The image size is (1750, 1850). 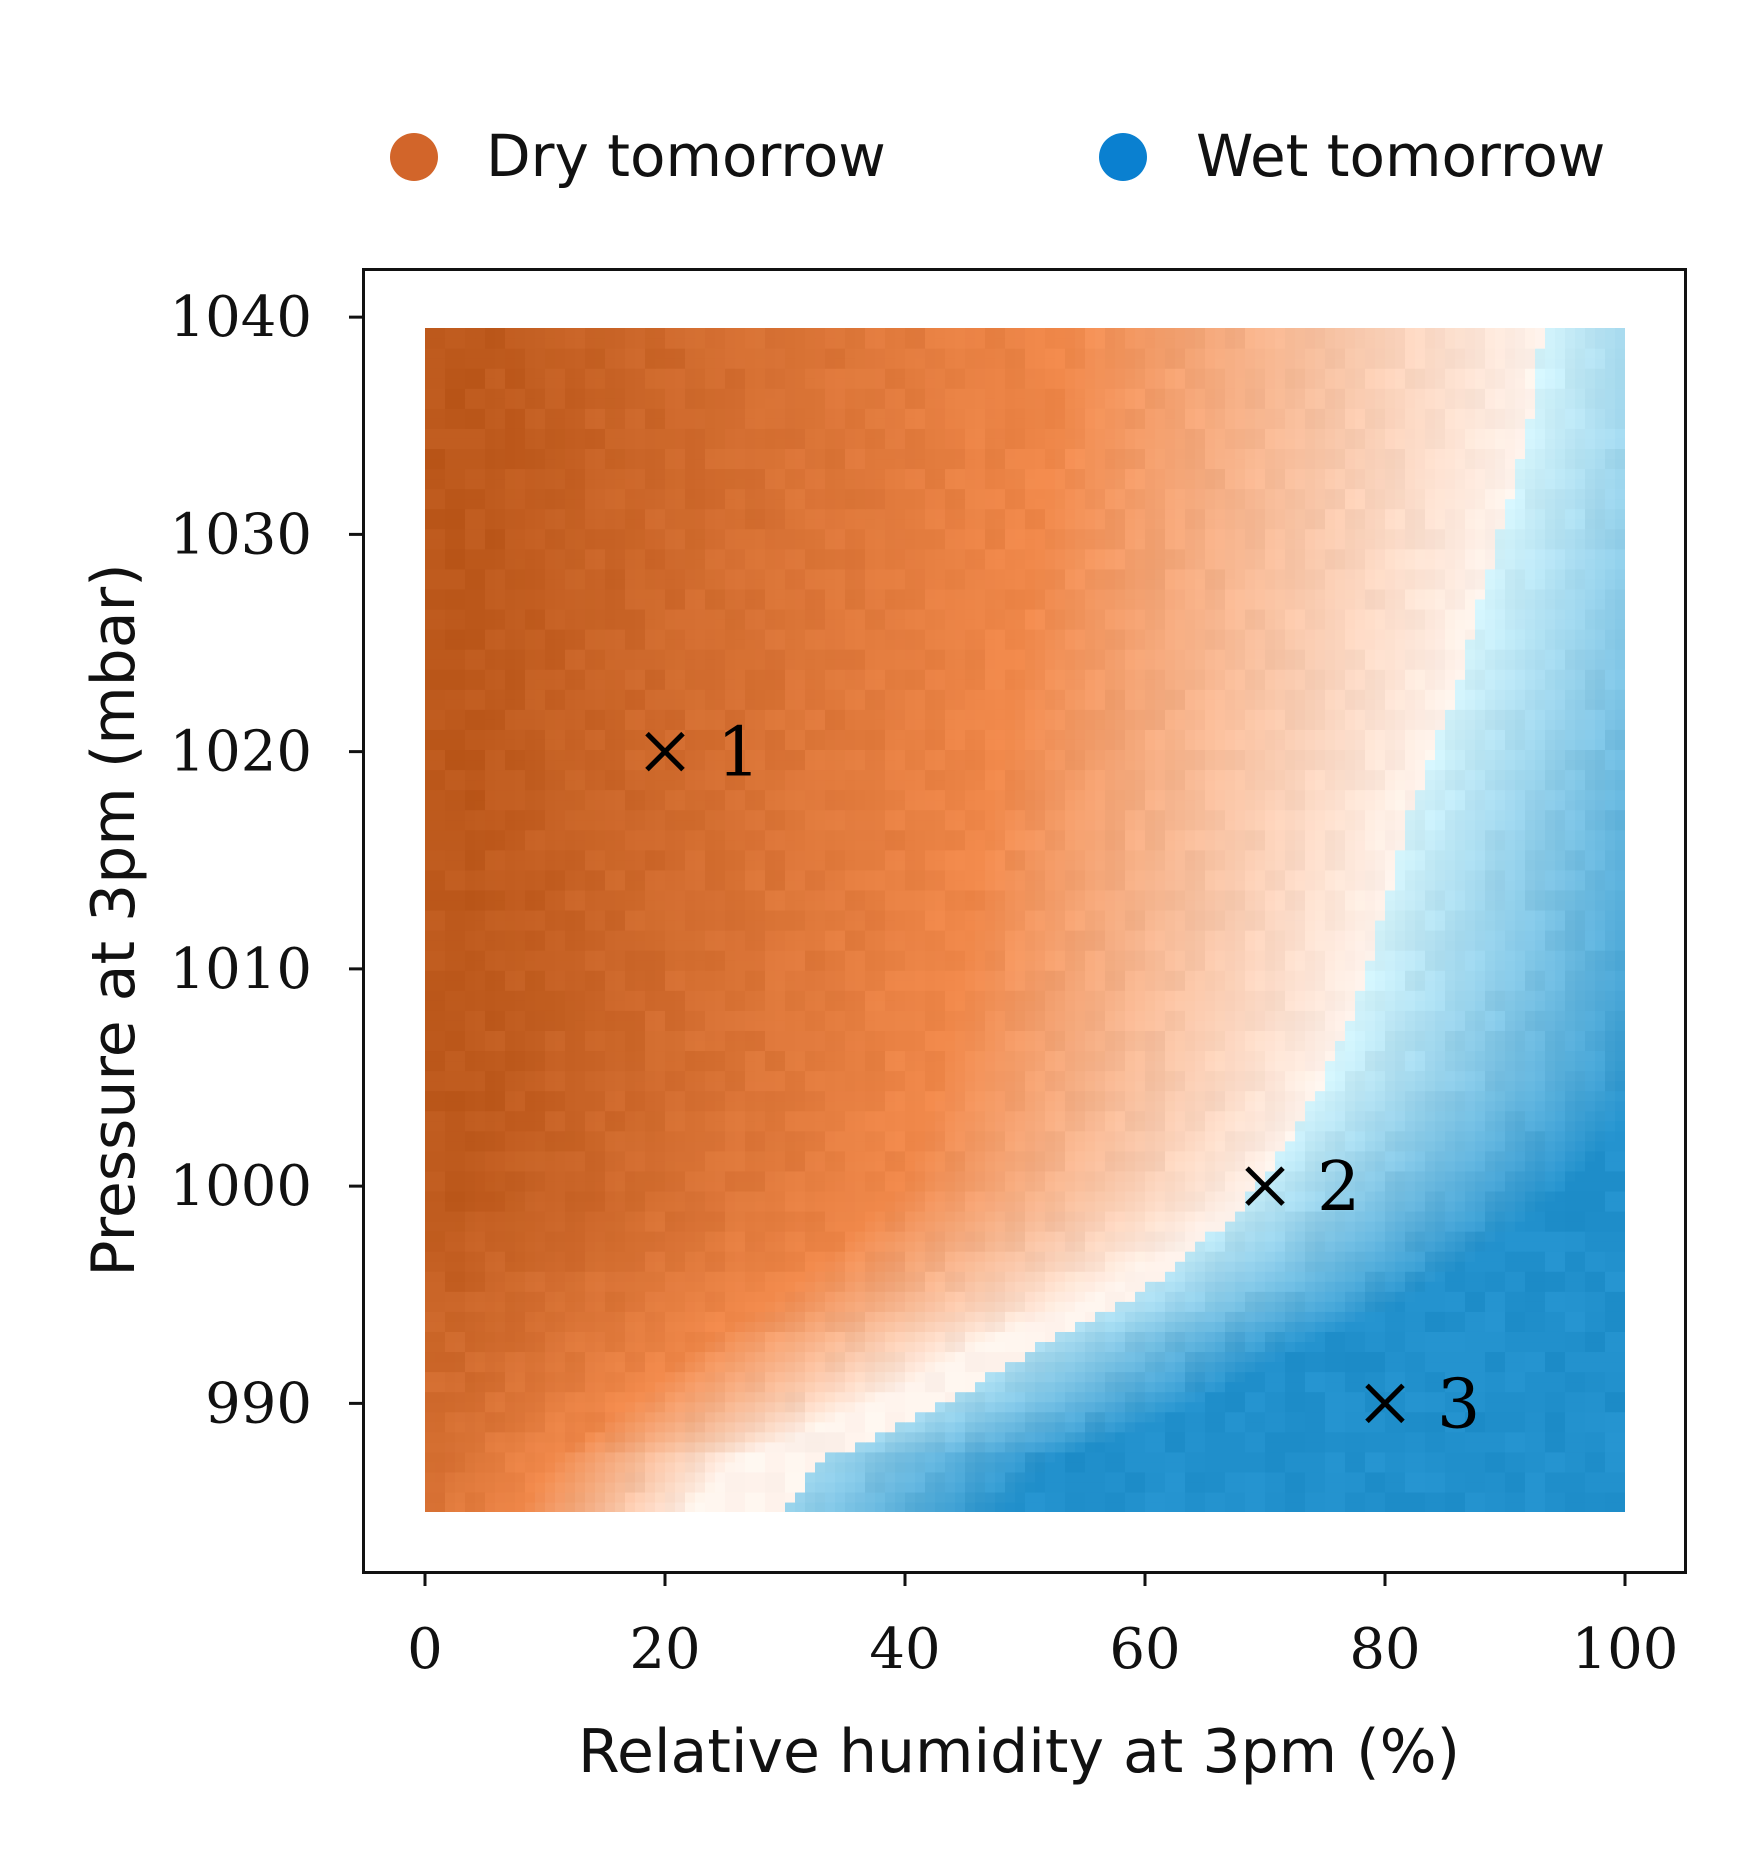 I want to click on x-tick-label: 100, so click(x=1625, y=1649).